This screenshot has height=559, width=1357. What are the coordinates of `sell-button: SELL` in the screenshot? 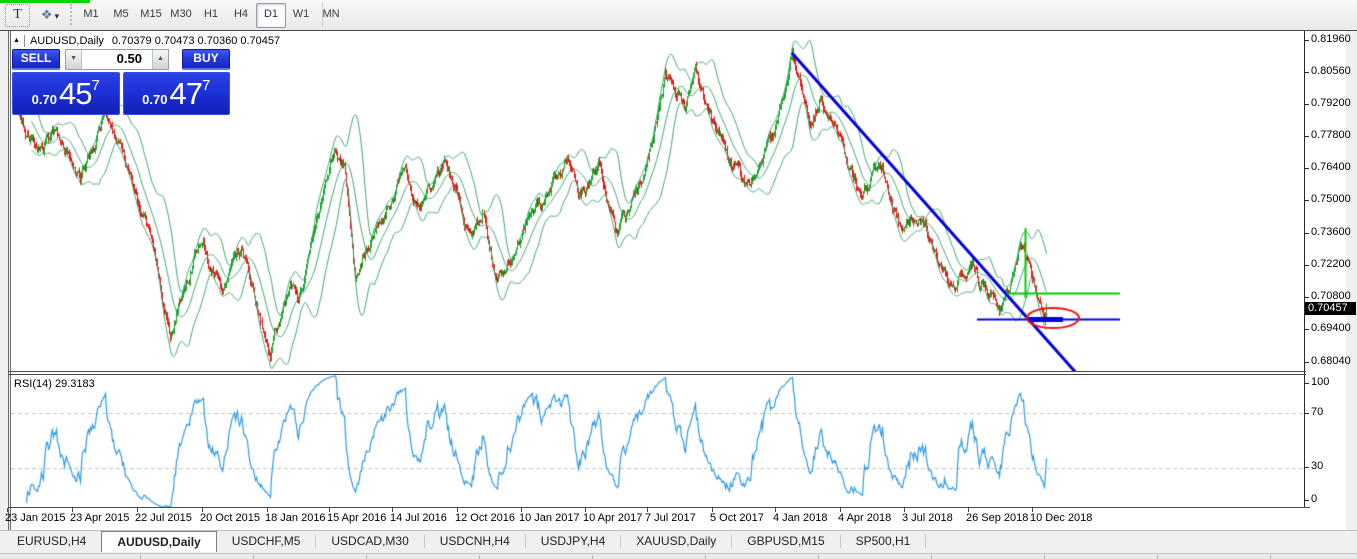 It's located at (36, 59).